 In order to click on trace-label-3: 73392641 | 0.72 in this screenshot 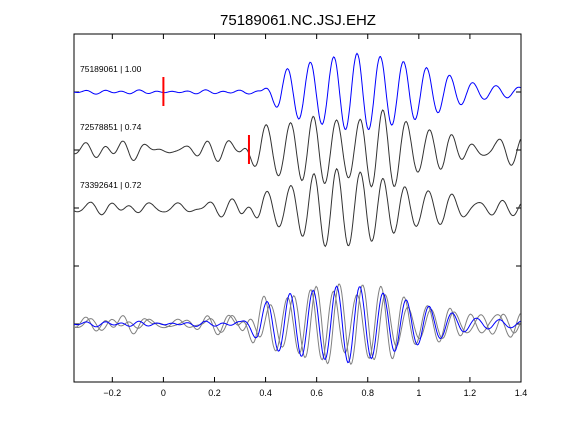, I will do `click(111, 185)`.